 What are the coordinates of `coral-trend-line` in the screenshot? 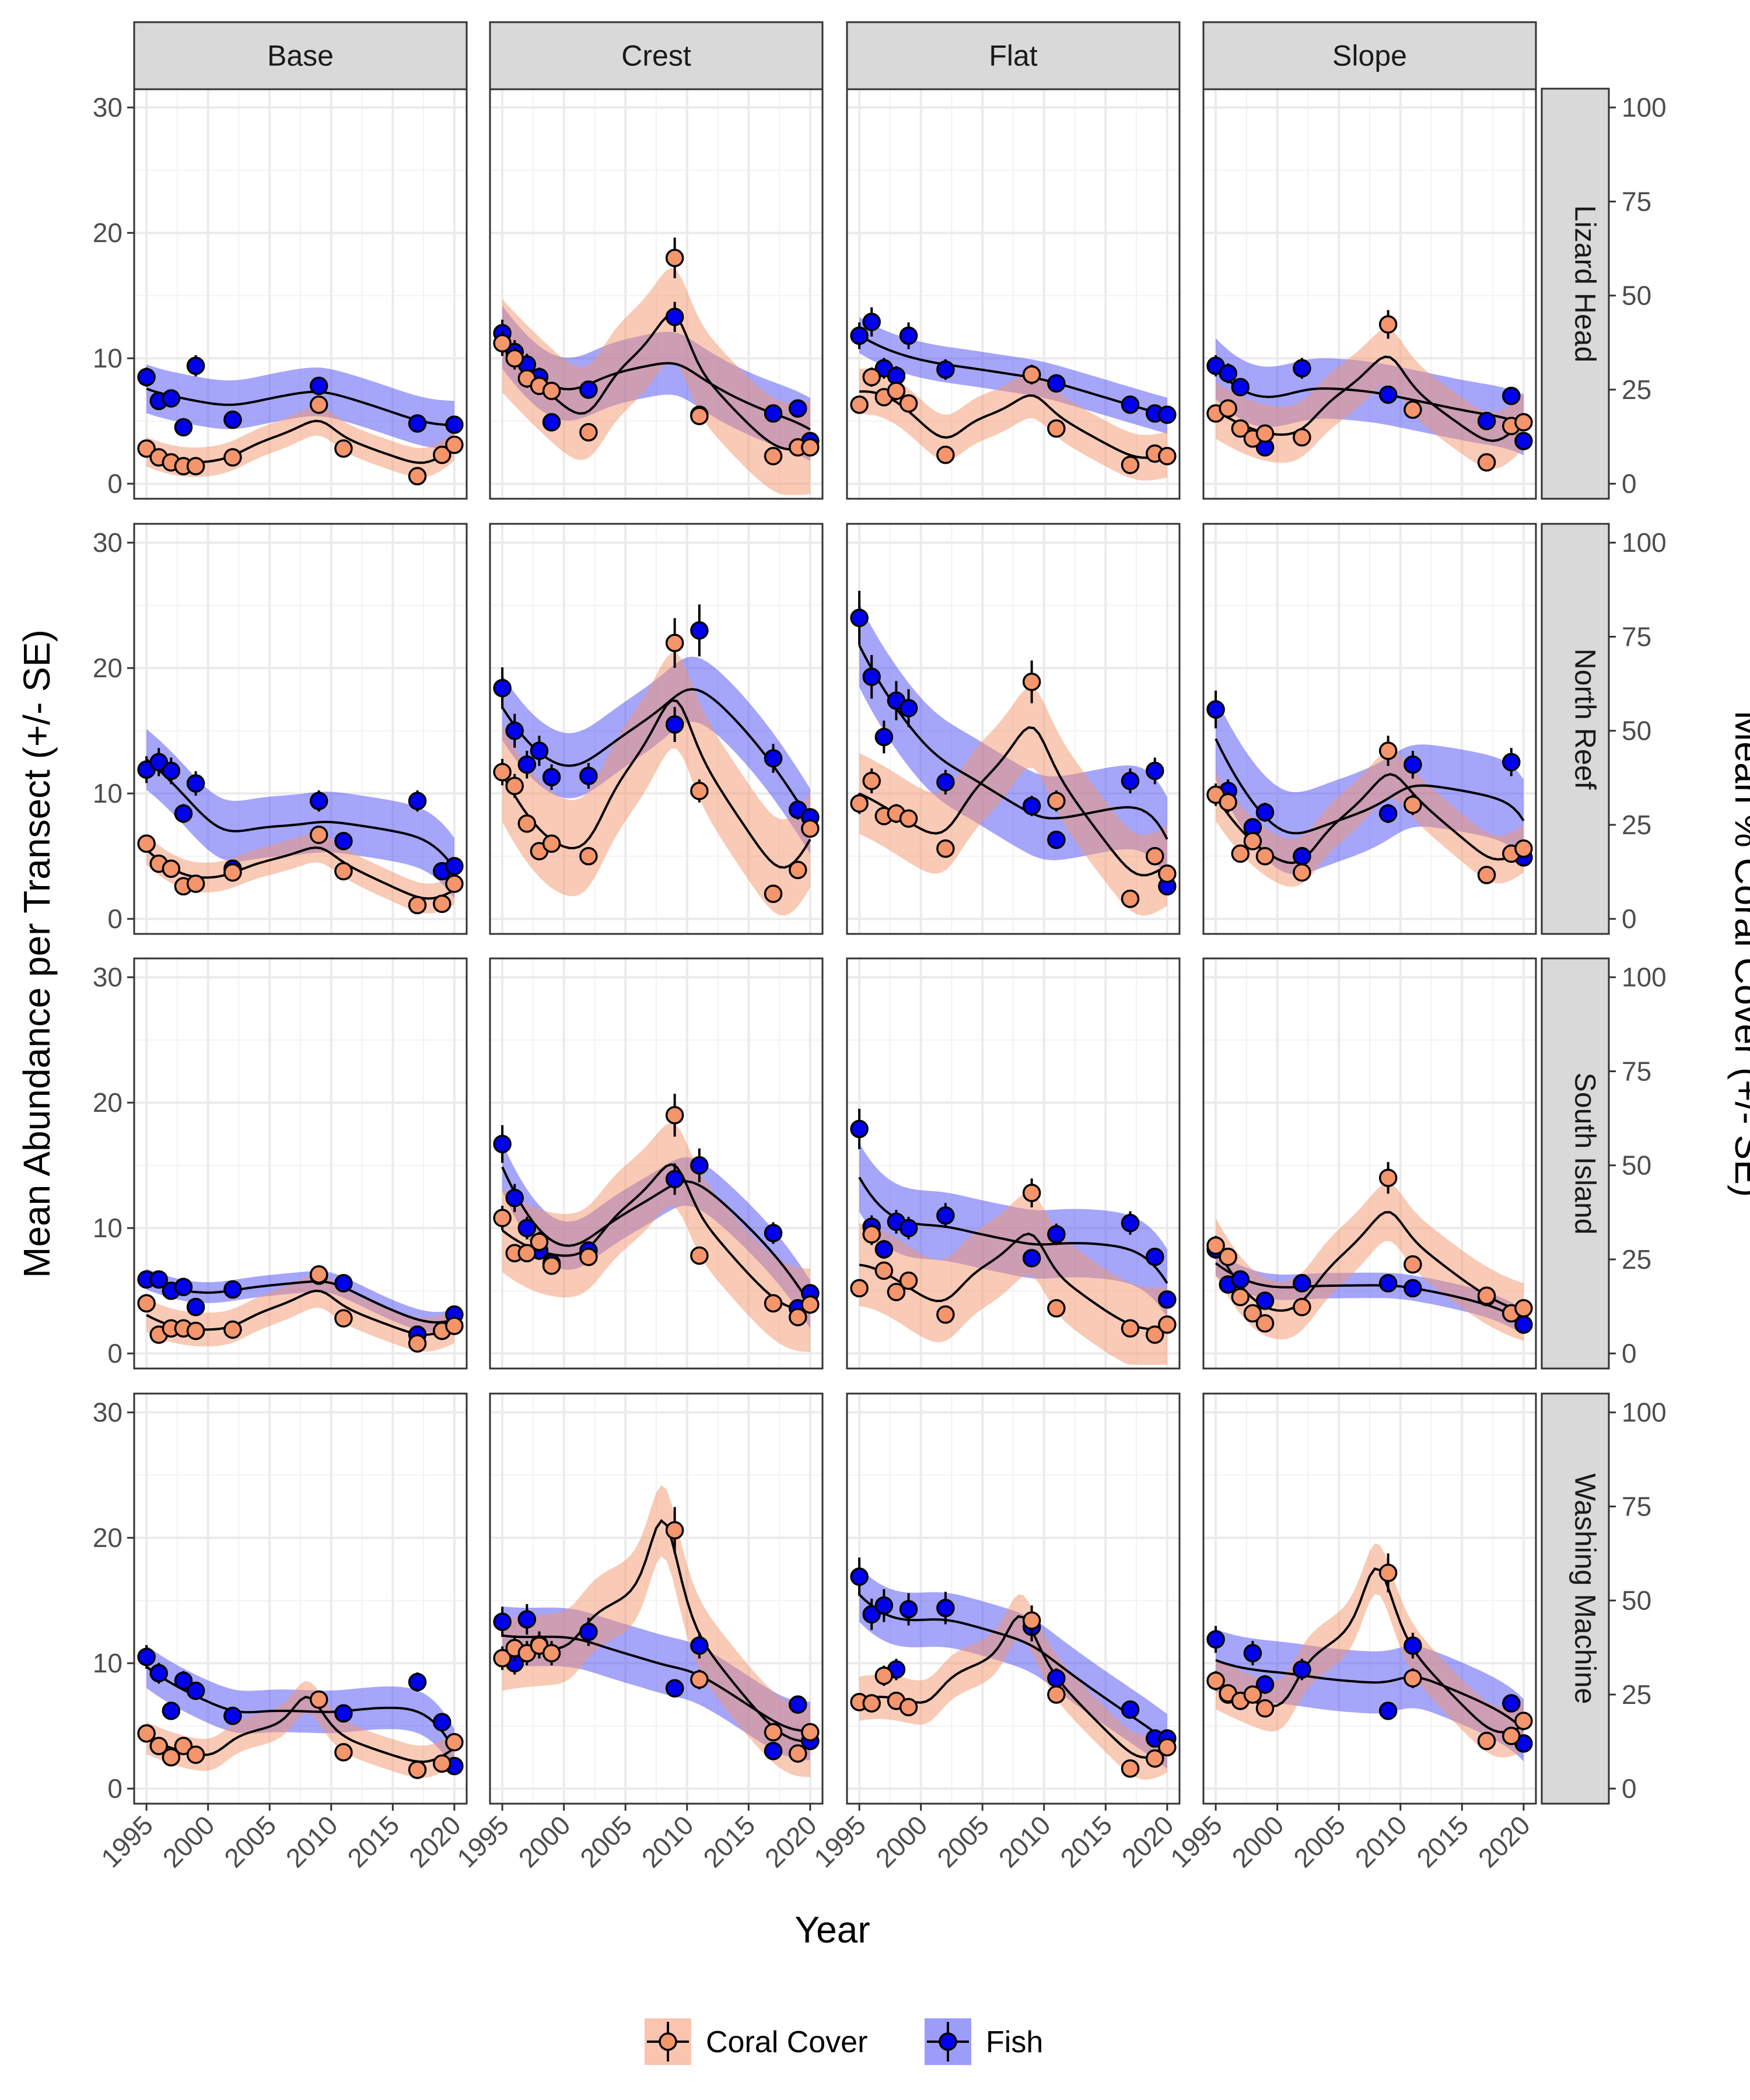 It's located at (1013, 424).